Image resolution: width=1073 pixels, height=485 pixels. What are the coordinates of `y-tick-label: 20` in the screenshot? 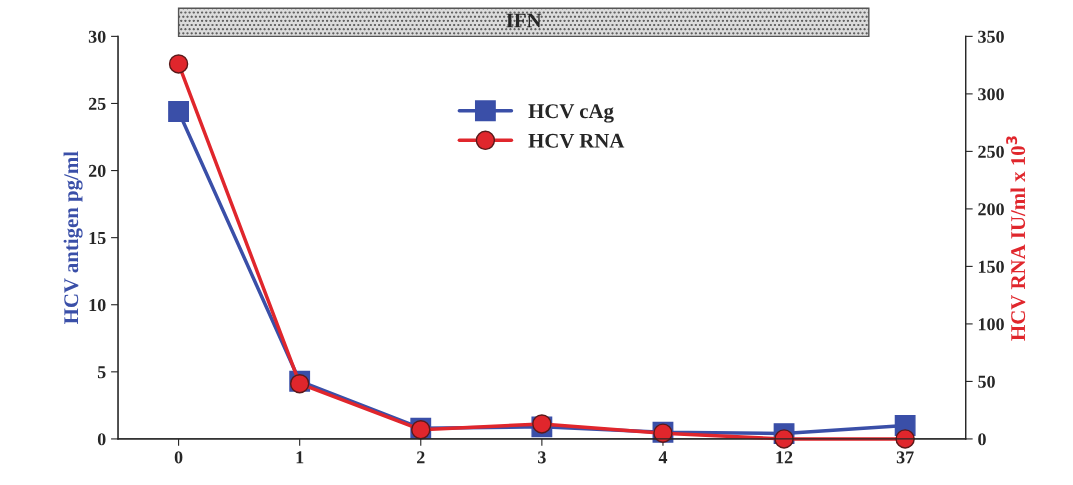 It's located at (97, 170).